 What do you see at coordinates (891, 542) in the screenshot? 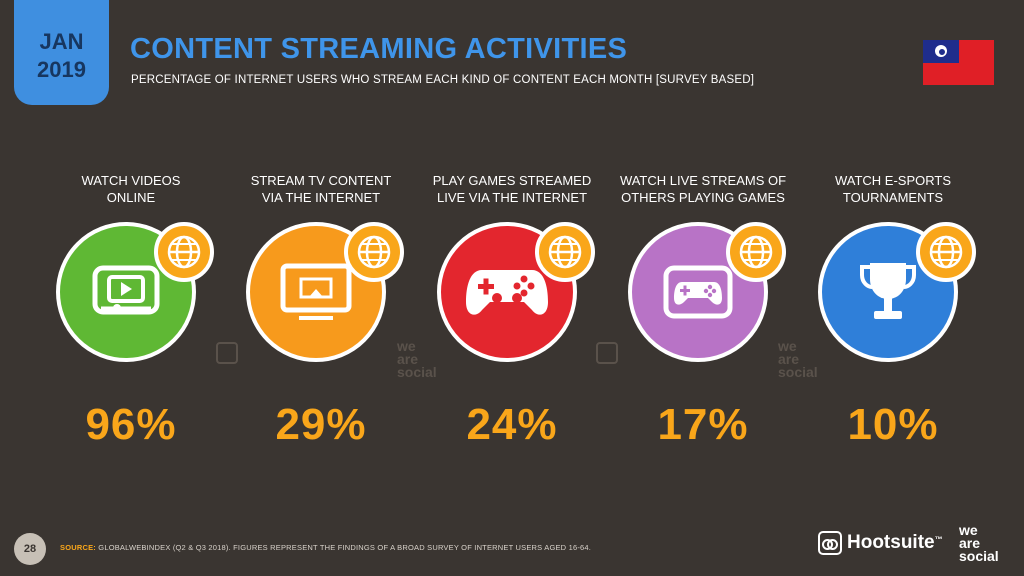
I see `hootsuite-wordmark: Hootsuite` at bounding box center [891, 542].